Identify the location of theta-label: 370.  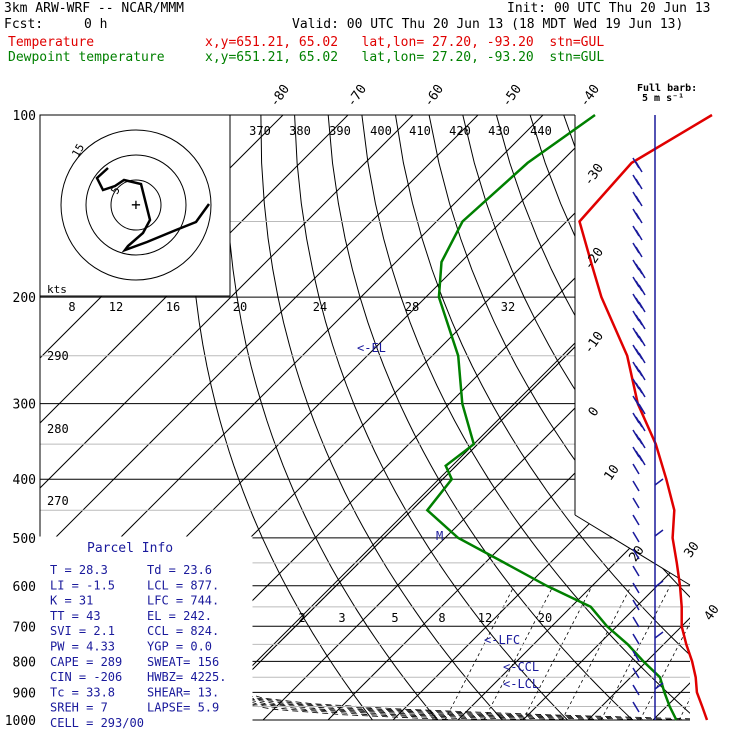
(260, 131).